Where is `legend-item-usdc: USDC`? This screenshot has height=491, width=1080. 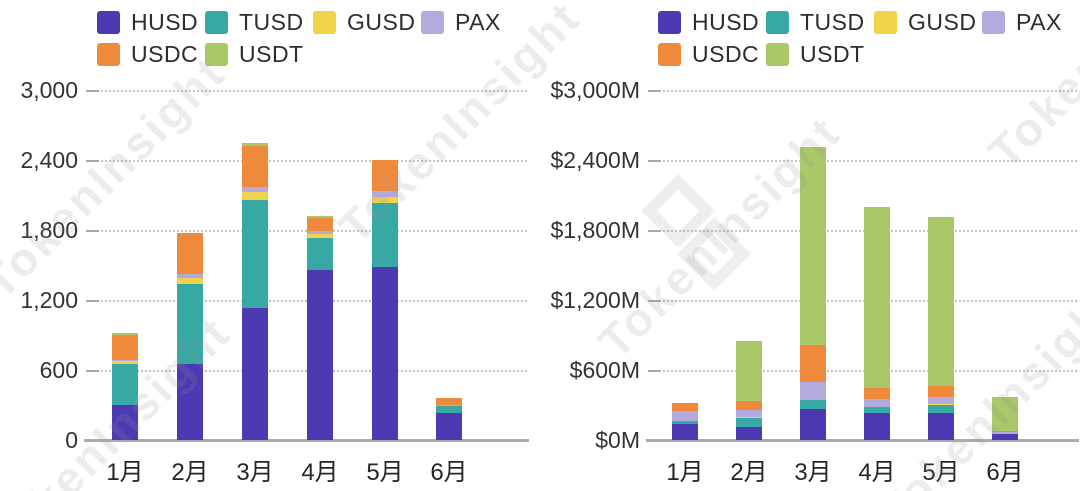
legend-item-usdc: USDC is located at coordinates (712, 54).